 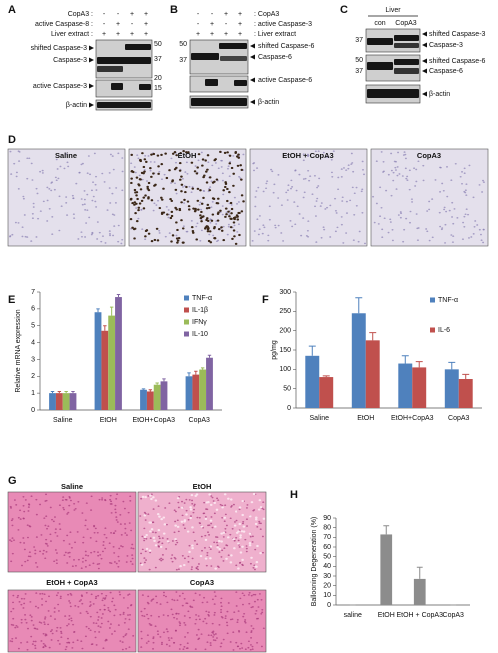 What do you see at coordinates (286, 46) in the screenshot?
I see `band-label: shifted Caspase-6` at bounding box center [286, 46].